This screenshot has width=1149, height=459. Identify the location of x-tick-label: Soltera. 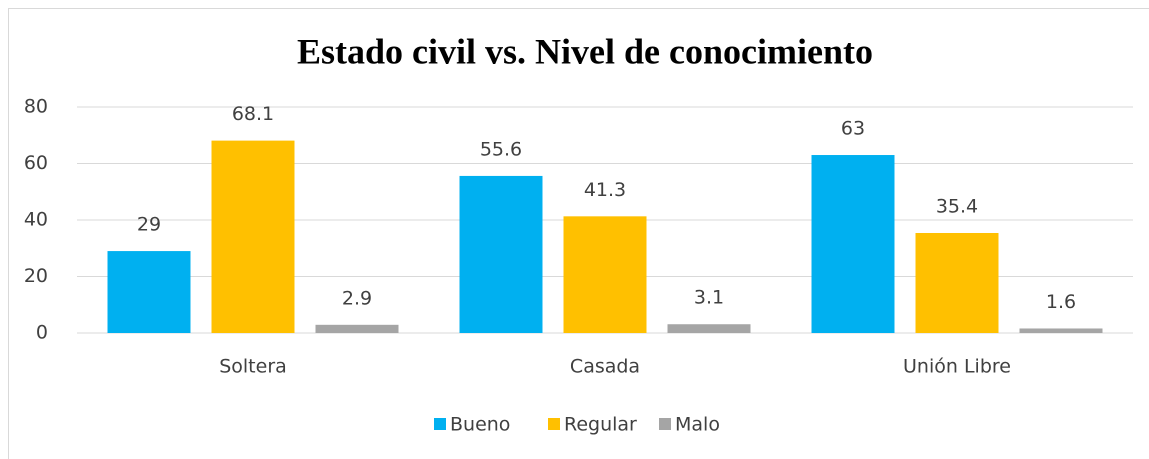
(253, 367).